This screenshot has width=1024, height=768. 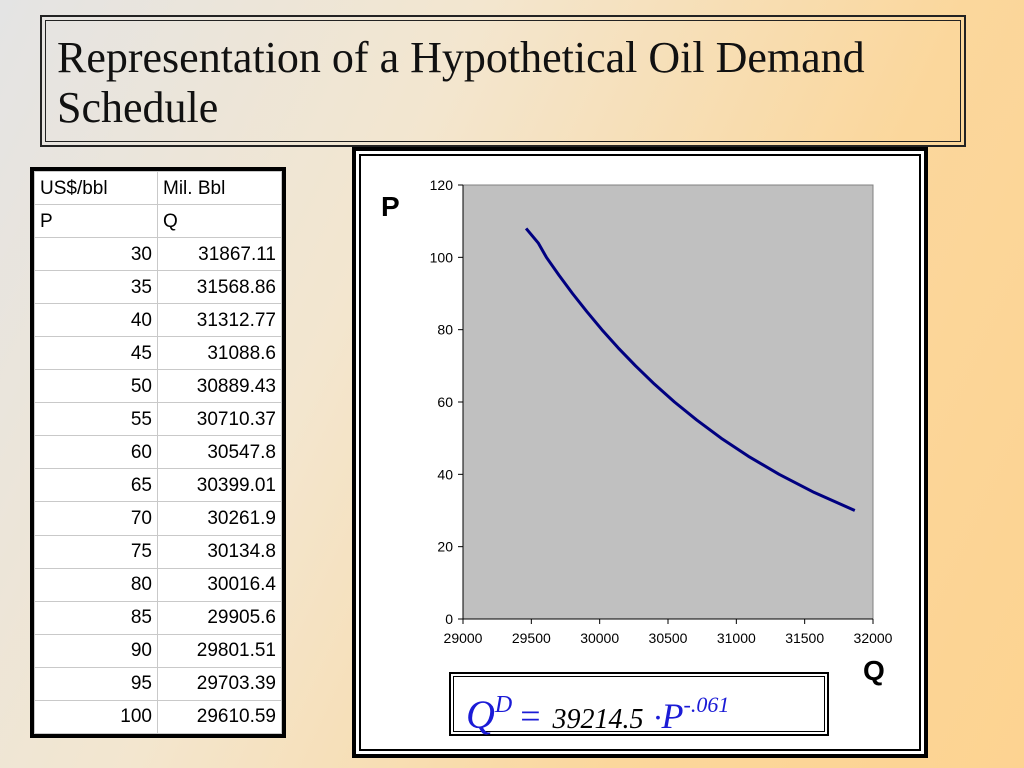 I want to click on quantity-cell: 31568.86, so click(x=219, y=287).